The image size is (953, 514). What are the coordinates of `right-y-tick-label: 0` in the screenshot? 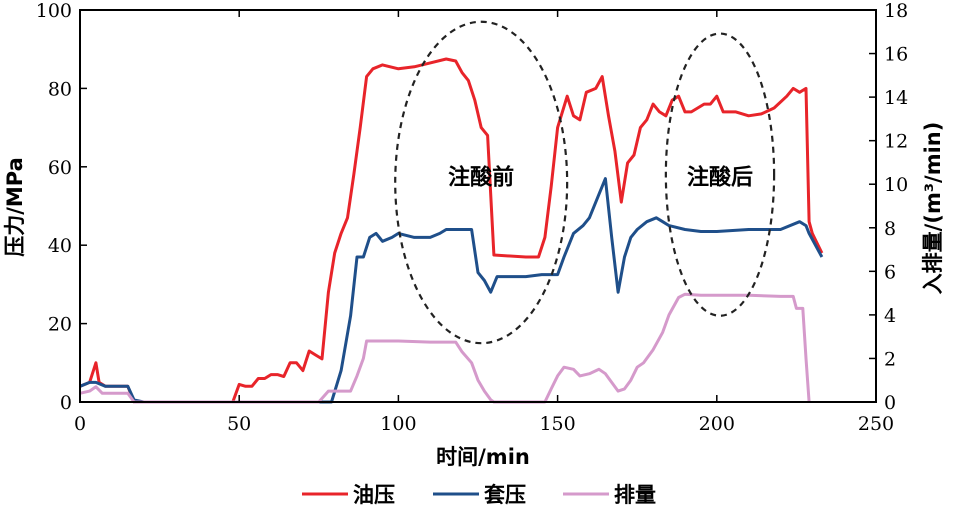 It's located at (890, 403).